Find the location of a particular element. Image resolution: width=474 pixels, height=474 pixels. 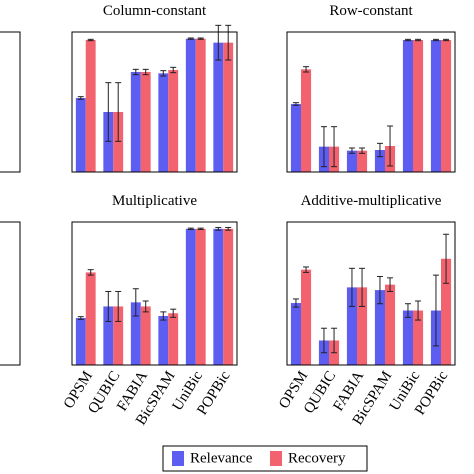

legend-frame is located at coordinates (265, 458).